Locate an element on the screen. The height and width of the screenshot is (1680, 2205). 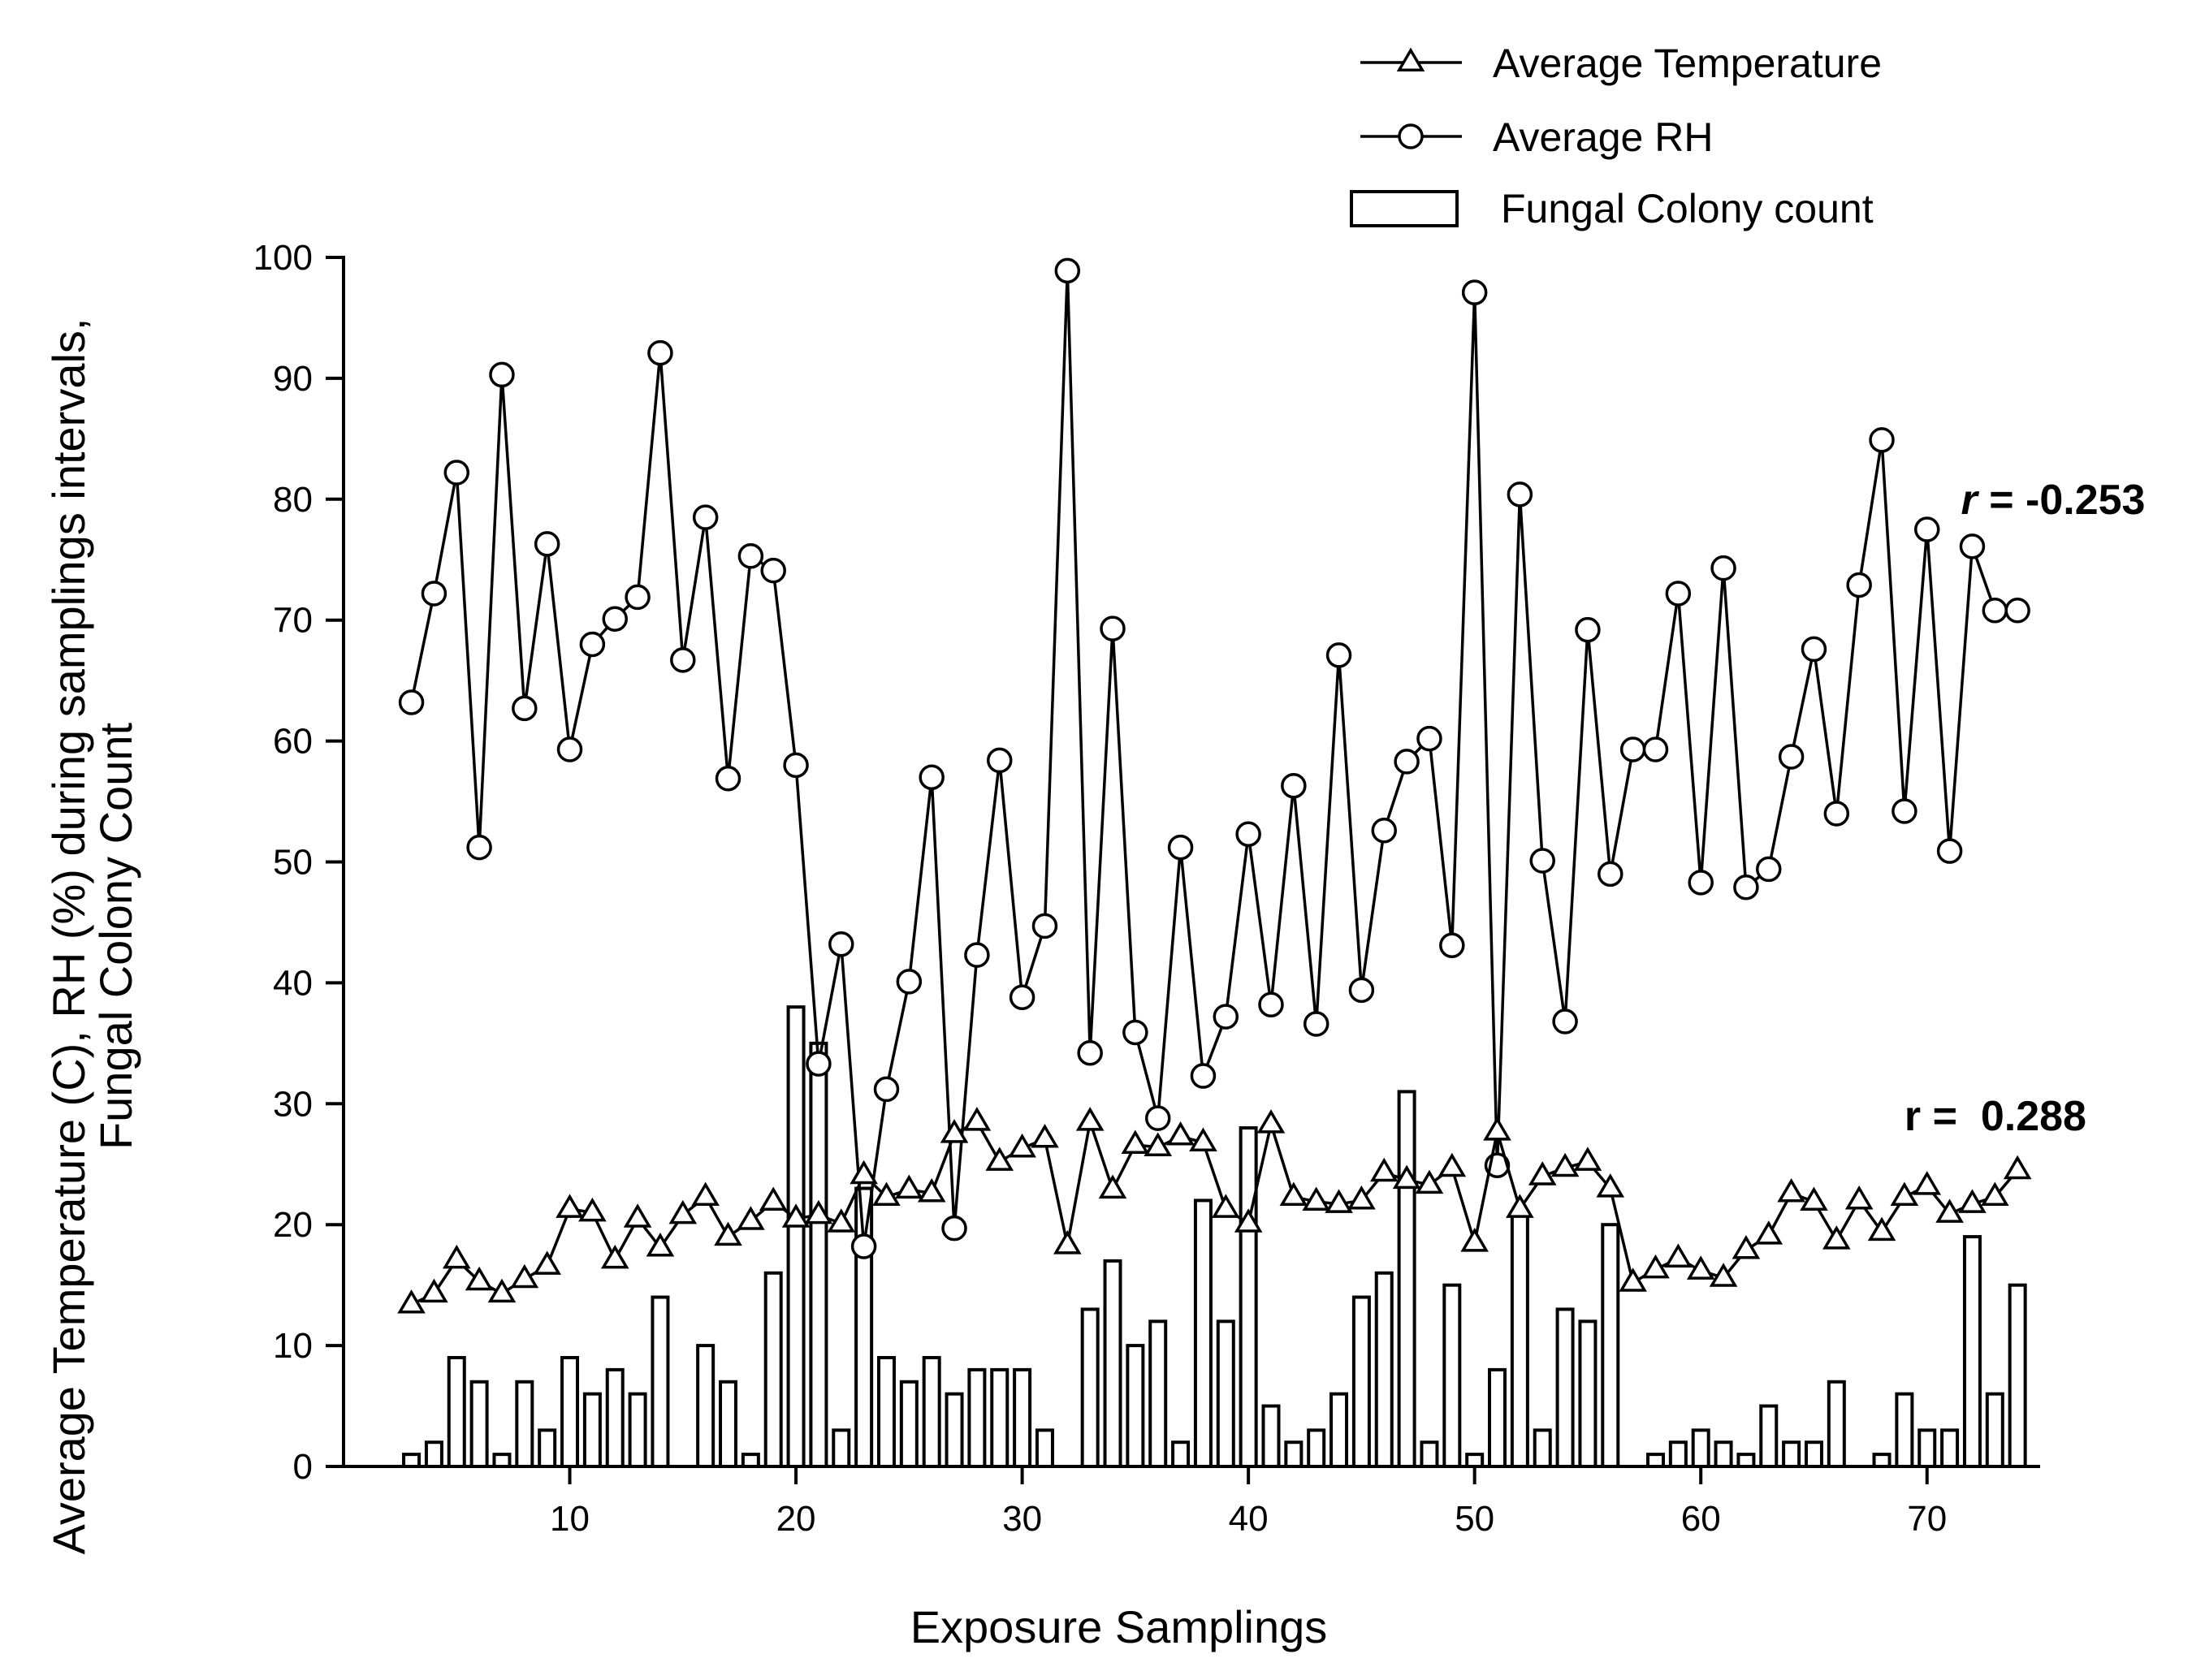
legend-swatch-triangle-icon is located at coordinates (1410, 59).